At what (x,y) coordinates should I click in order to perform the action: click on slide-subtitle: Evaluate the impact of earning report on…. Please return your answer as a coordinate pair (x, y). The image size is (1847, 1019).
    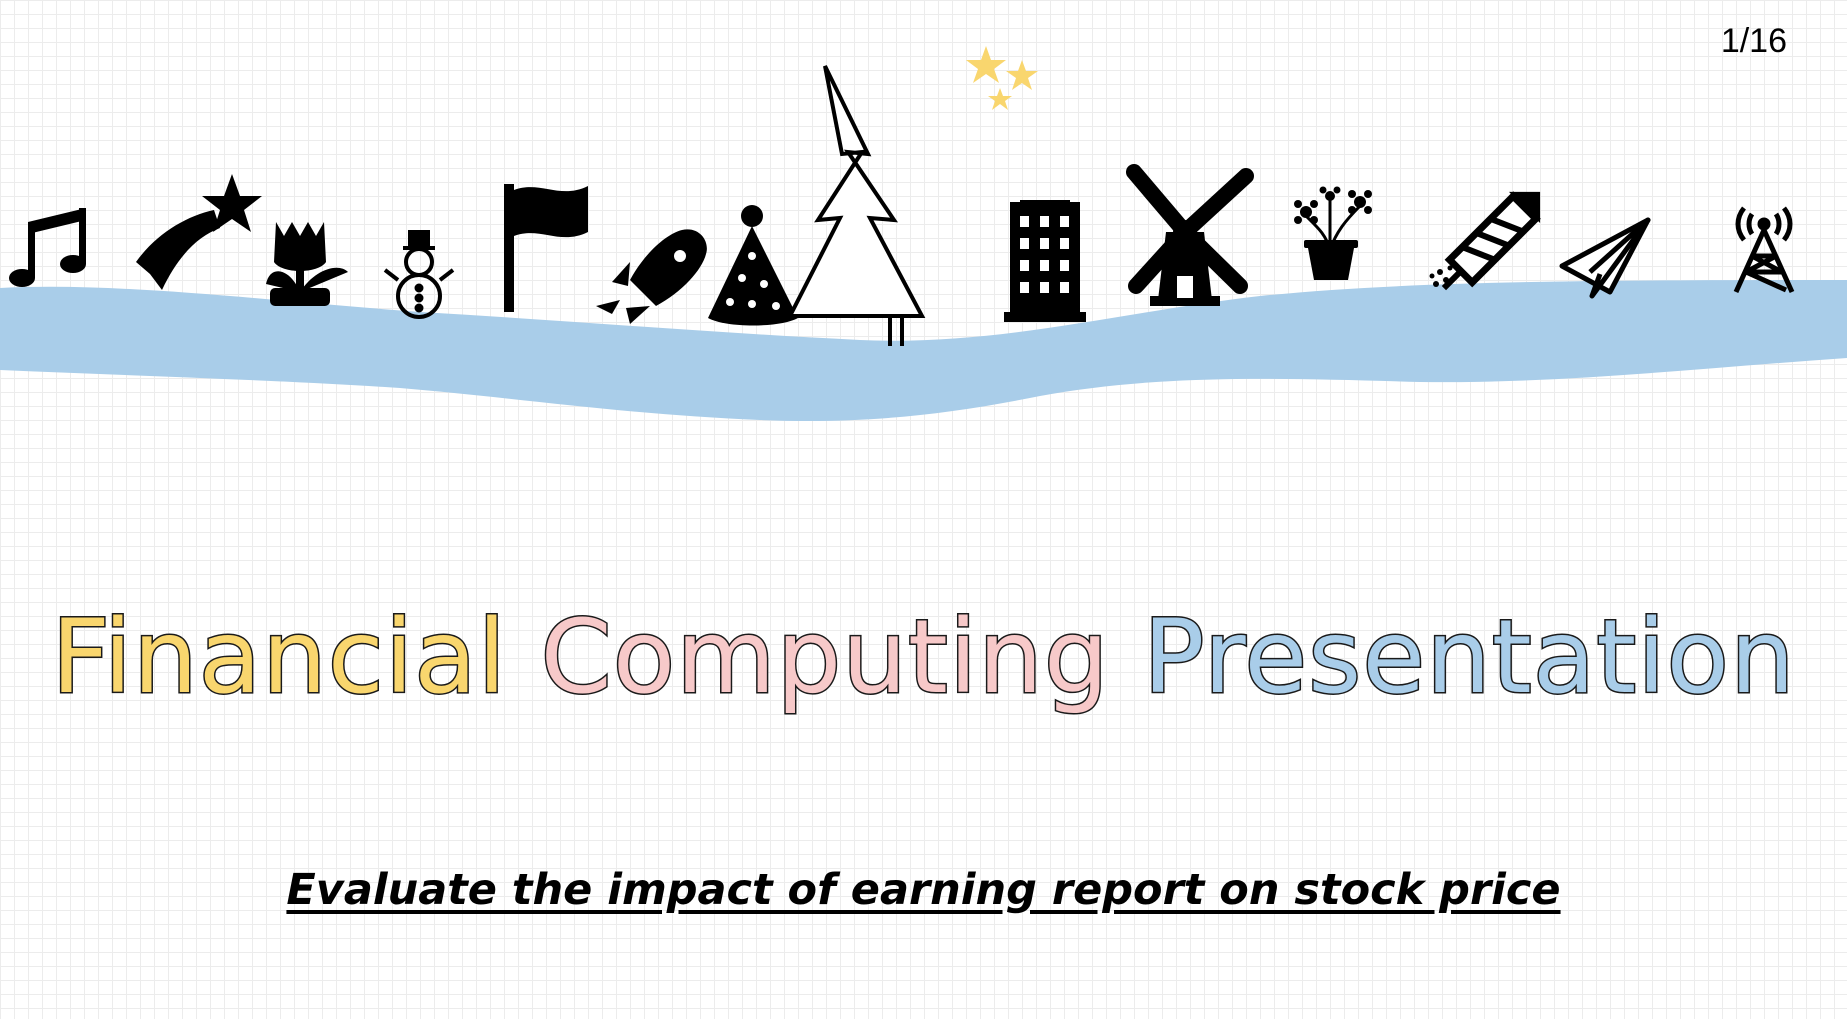
    Looking at the image, I should click on (923, 890).